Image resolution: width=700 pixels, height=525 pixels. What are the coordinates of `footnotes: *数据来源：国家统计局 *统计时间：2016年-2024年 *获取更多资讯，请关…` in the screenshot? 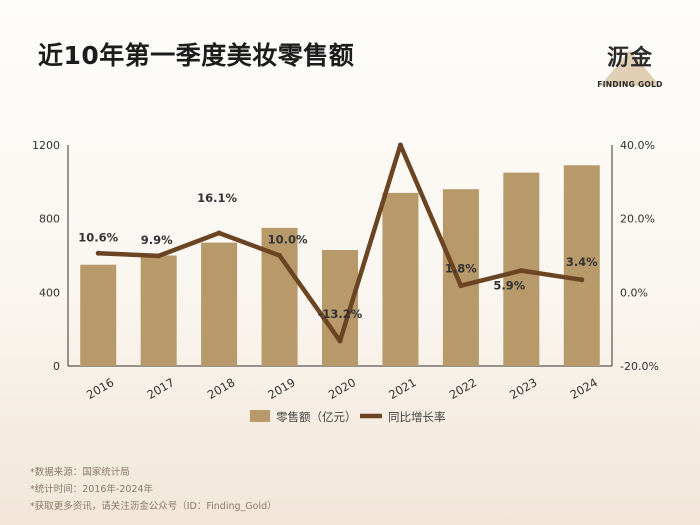 It's located at (153, 489).